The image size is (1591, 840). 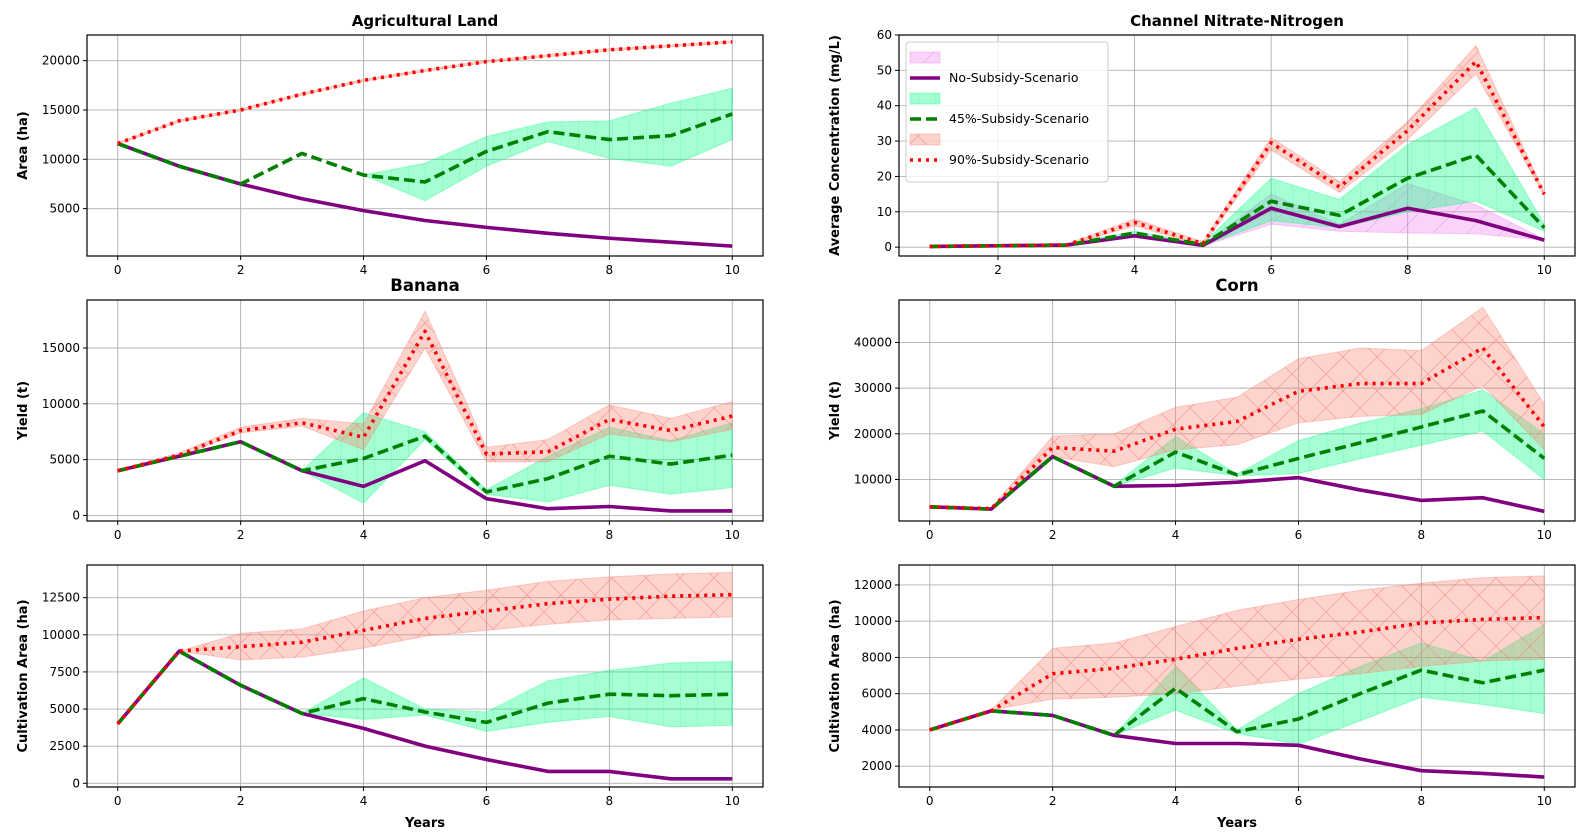 I want to click on y-axis-label: Average Concentration (mg/L), so click(x=835, y=145).